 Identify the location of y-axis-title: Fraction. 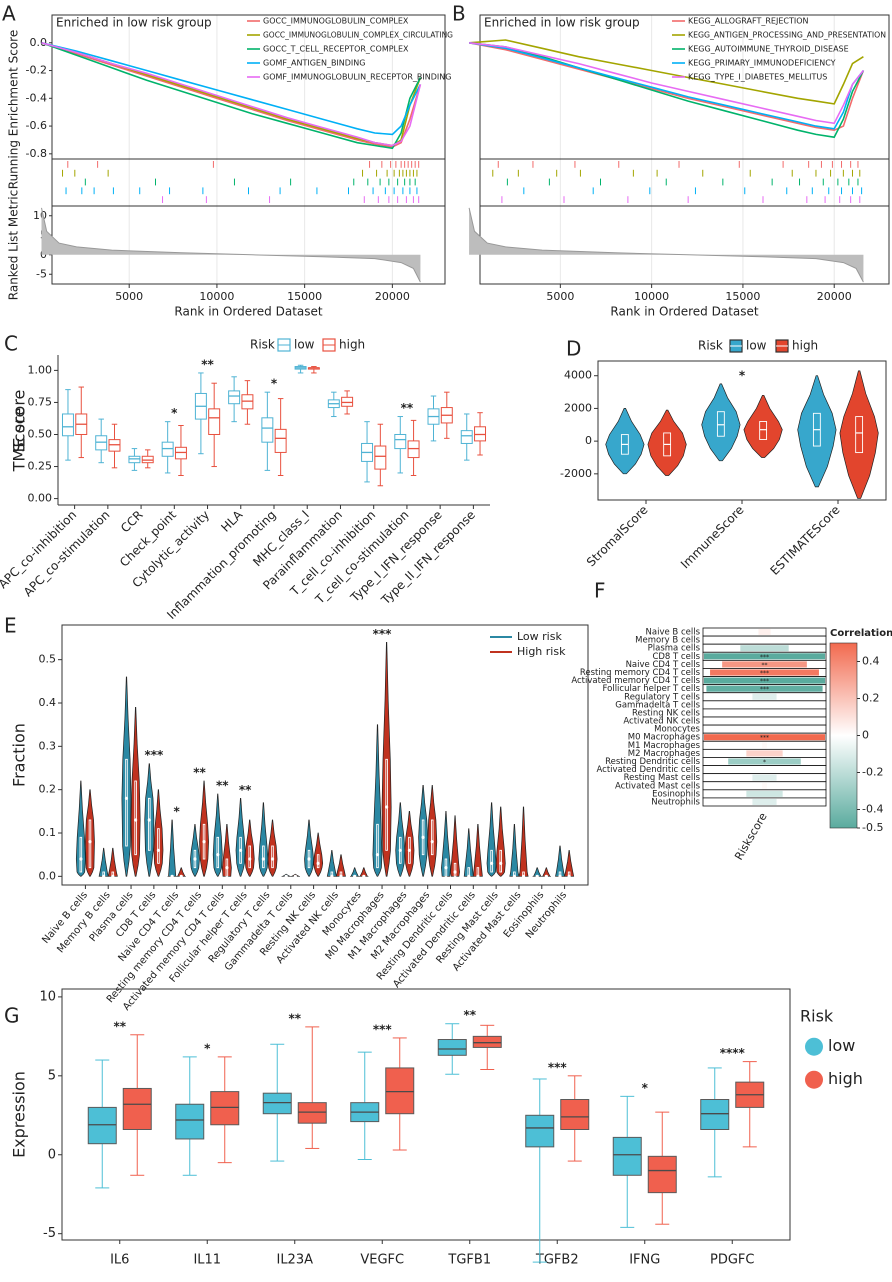
(19, 755).